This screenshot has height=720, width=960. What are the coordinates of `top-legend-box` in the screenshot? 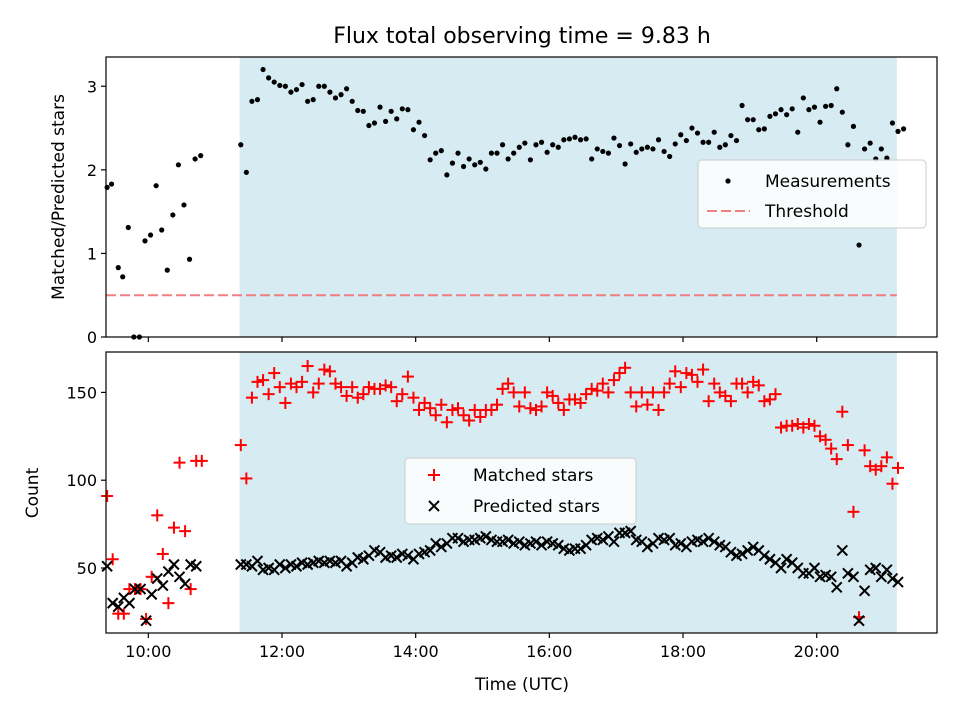 It's located at (812, 194).